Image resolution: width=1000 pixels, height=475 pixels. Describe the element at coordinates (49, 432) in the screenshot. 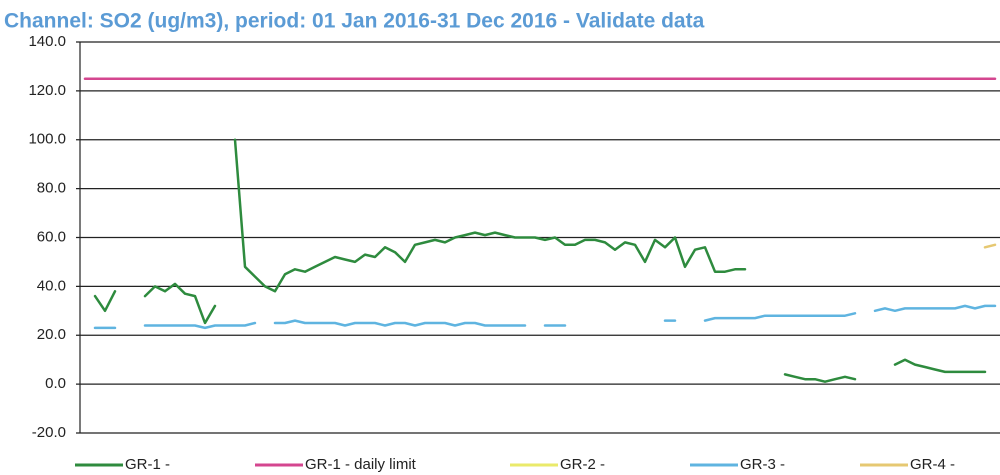

I see `y-tick-label: -20.0` at that location.